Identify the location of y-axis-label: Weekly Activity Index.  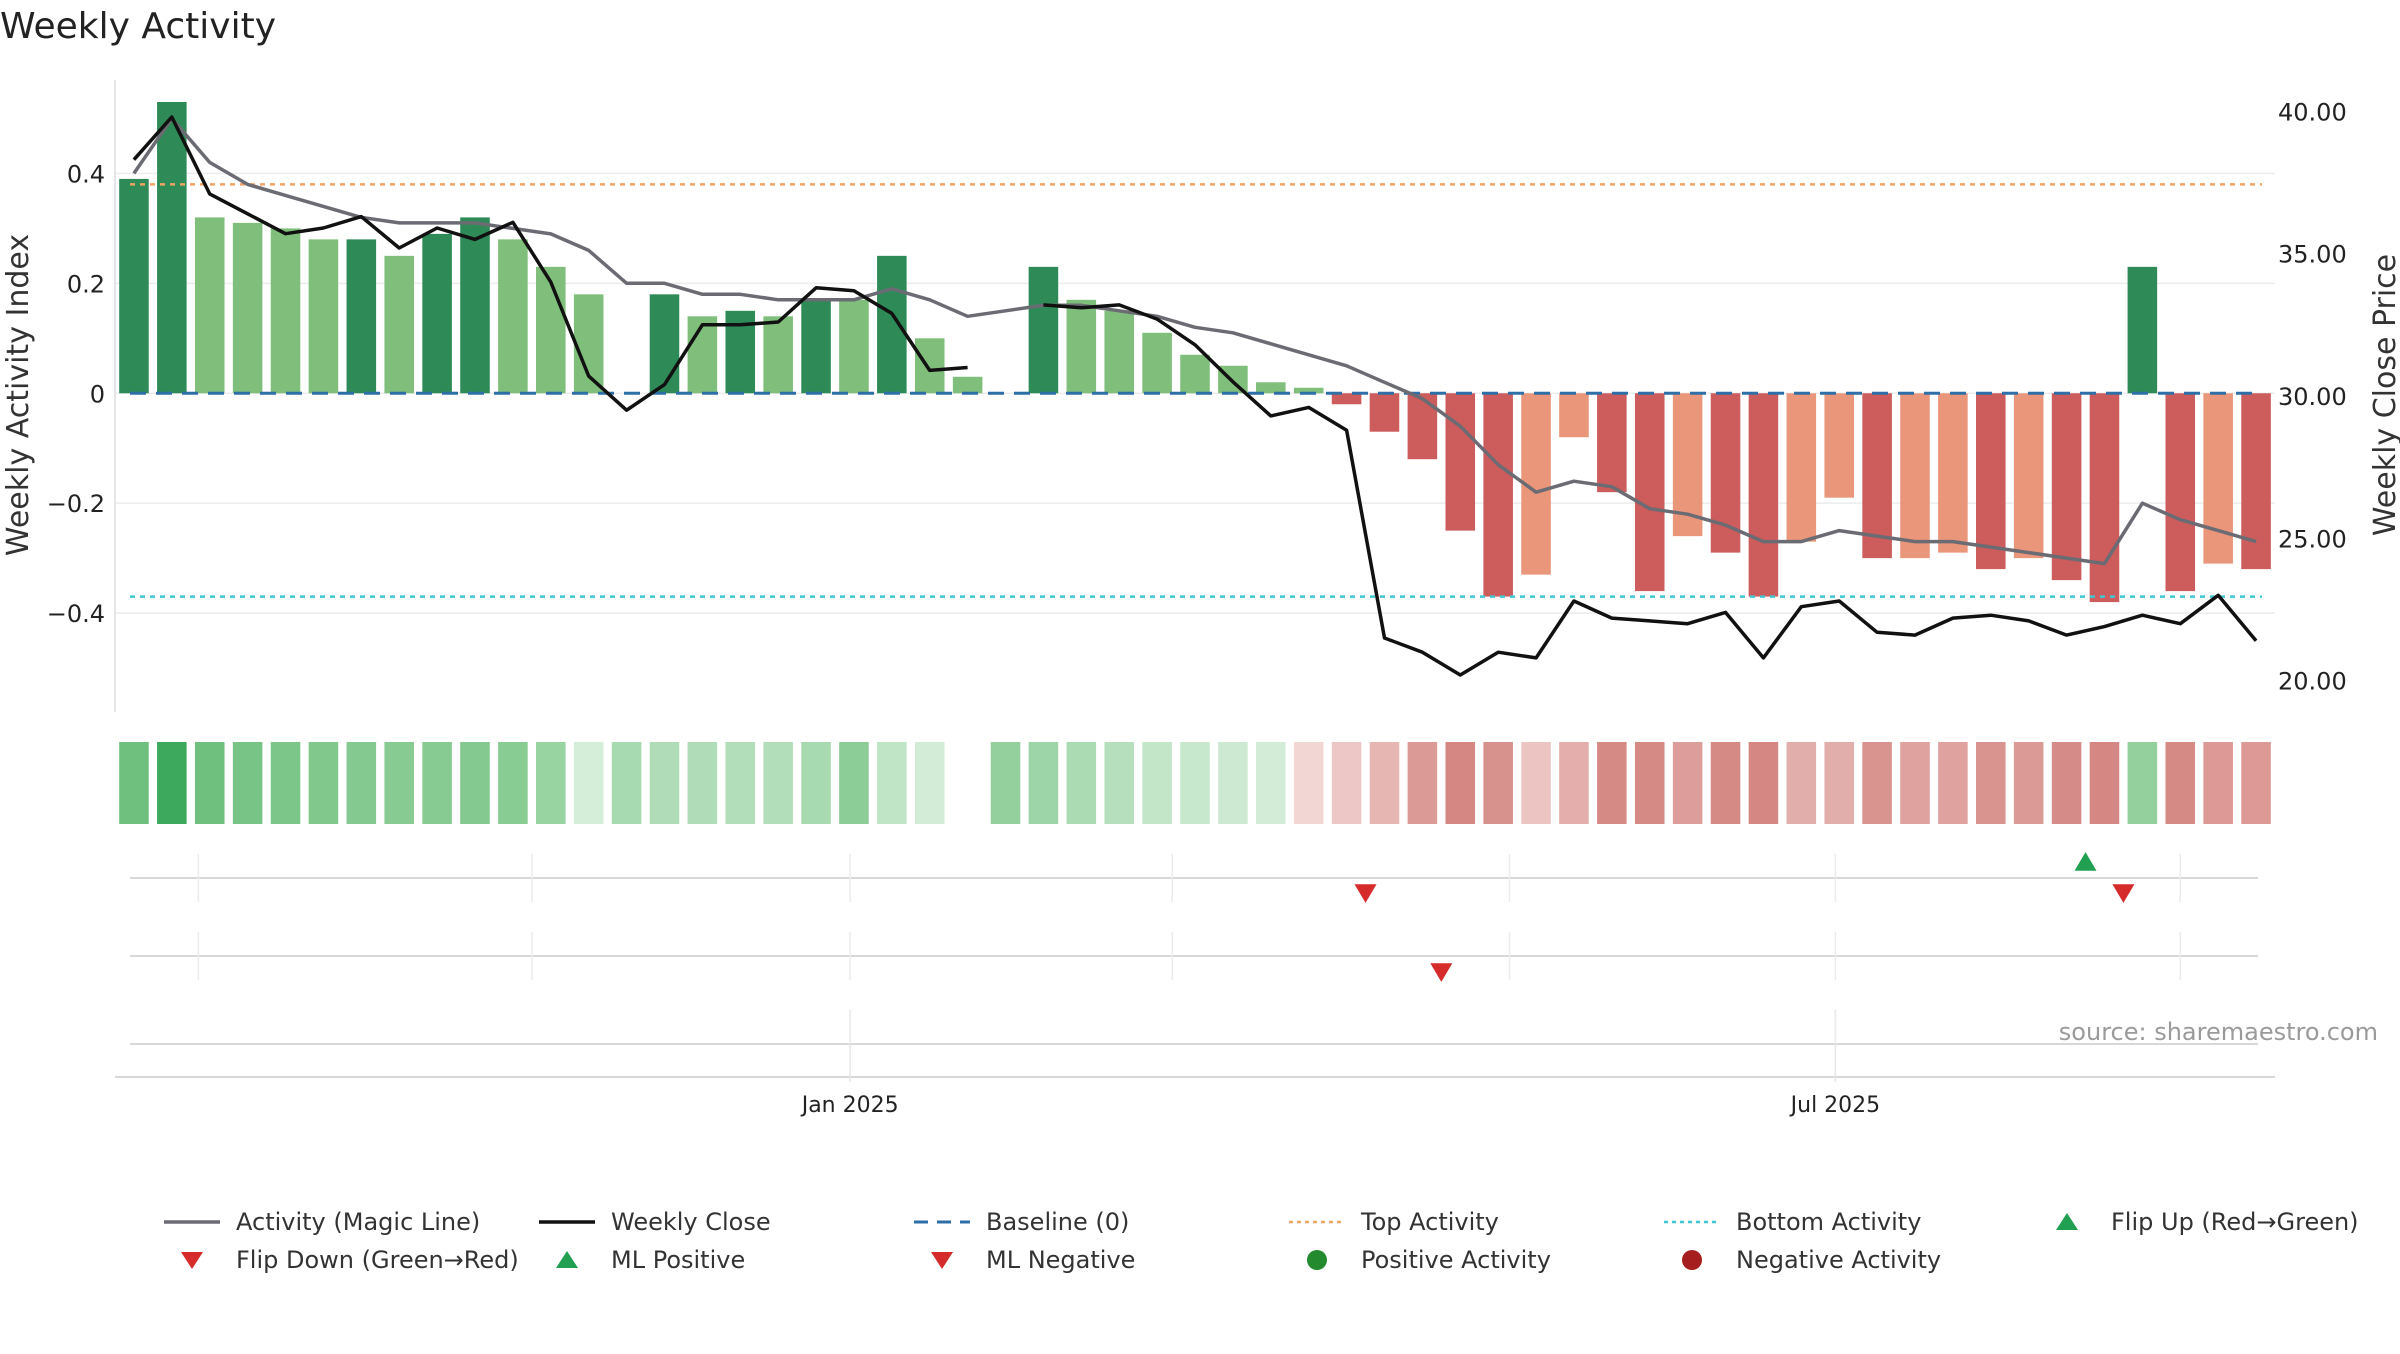
(18, 395).